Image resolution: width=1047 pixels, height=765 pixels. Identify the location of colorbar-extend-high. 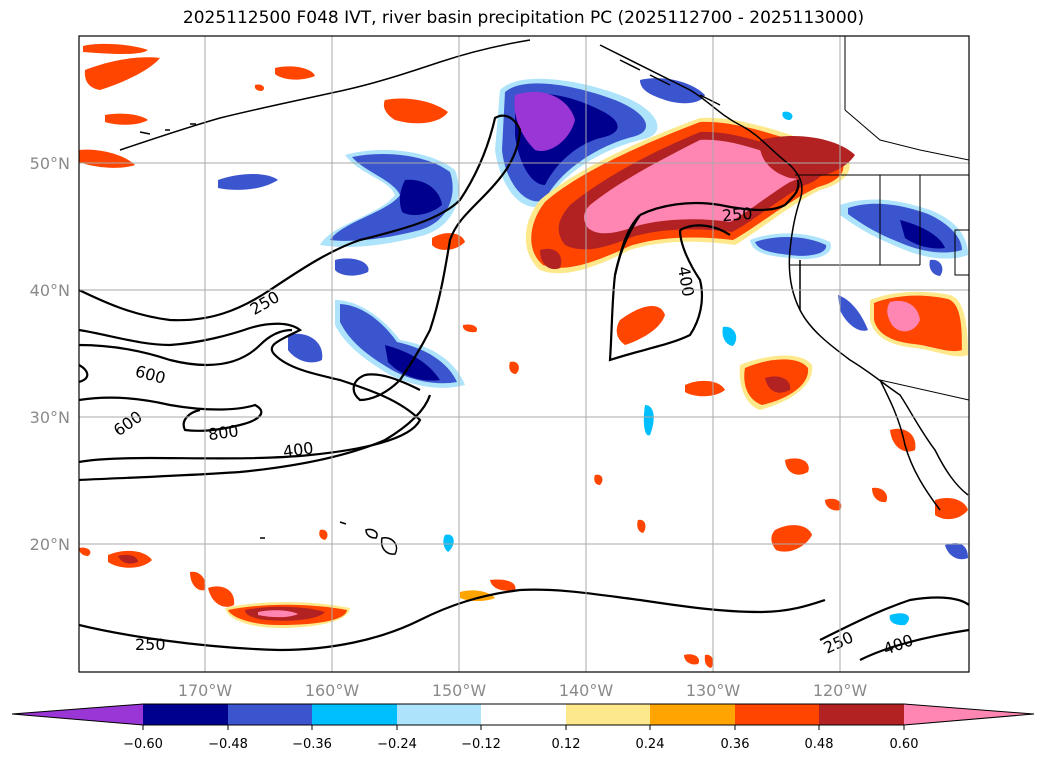
(969, 714).